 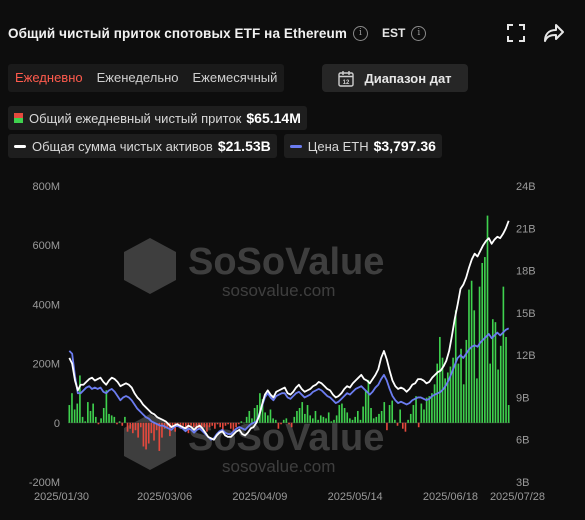 I want to click on tab-weekly: Еженедельно, so click(x=137, y=77).